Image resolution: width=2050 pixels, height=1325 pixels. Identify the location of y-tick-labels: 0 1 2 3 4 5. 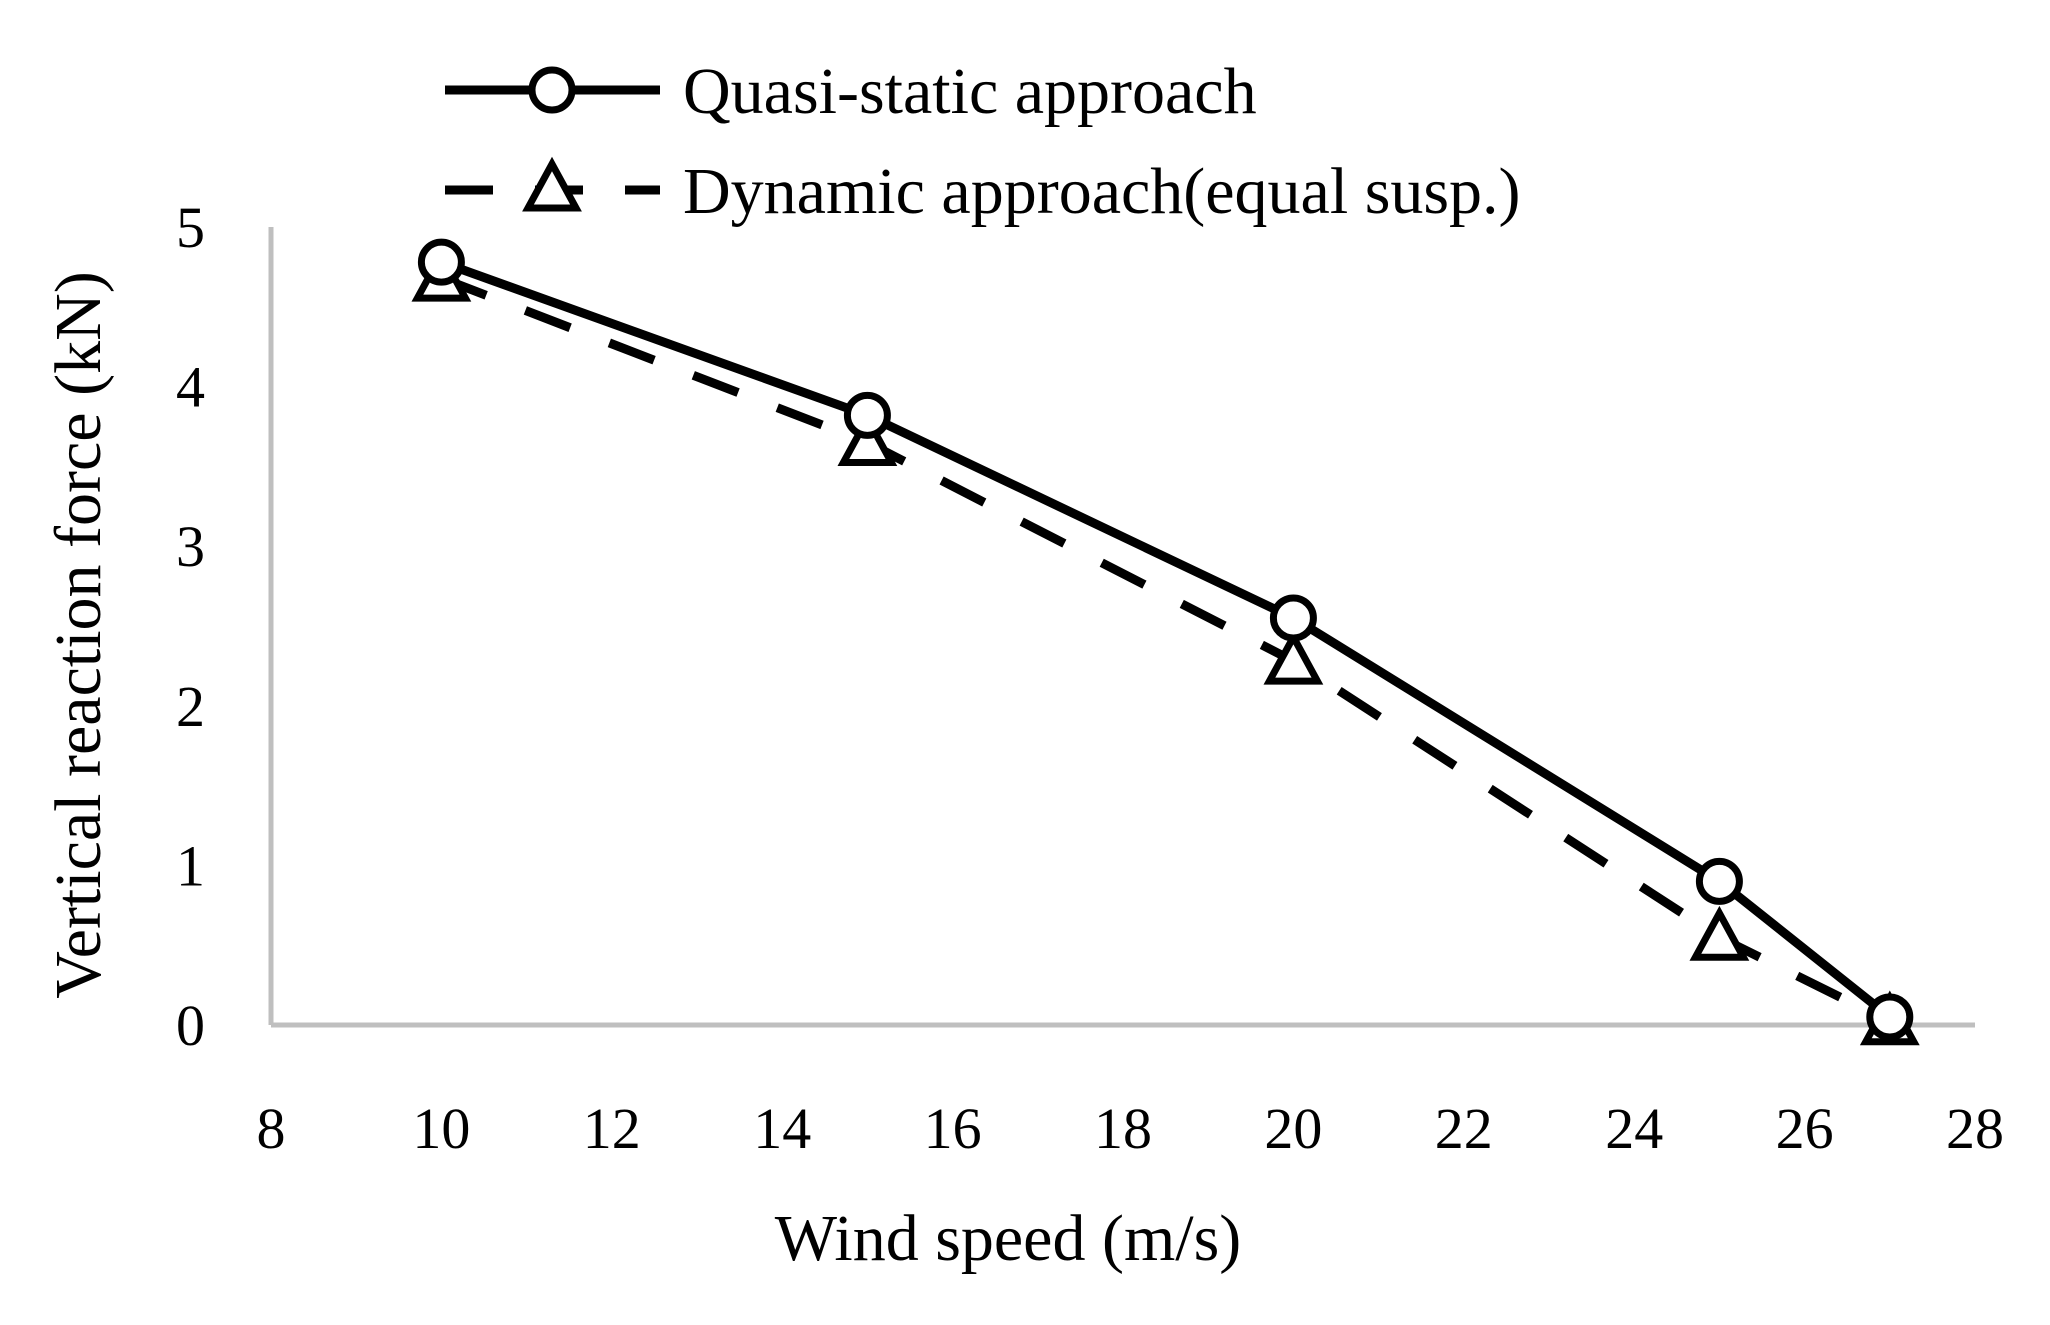
(190, 626).